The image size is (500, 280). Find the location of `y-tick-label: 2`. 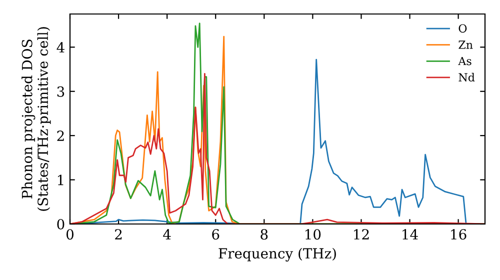

y-tick-label: 2 is located at coordinates (60, 135).